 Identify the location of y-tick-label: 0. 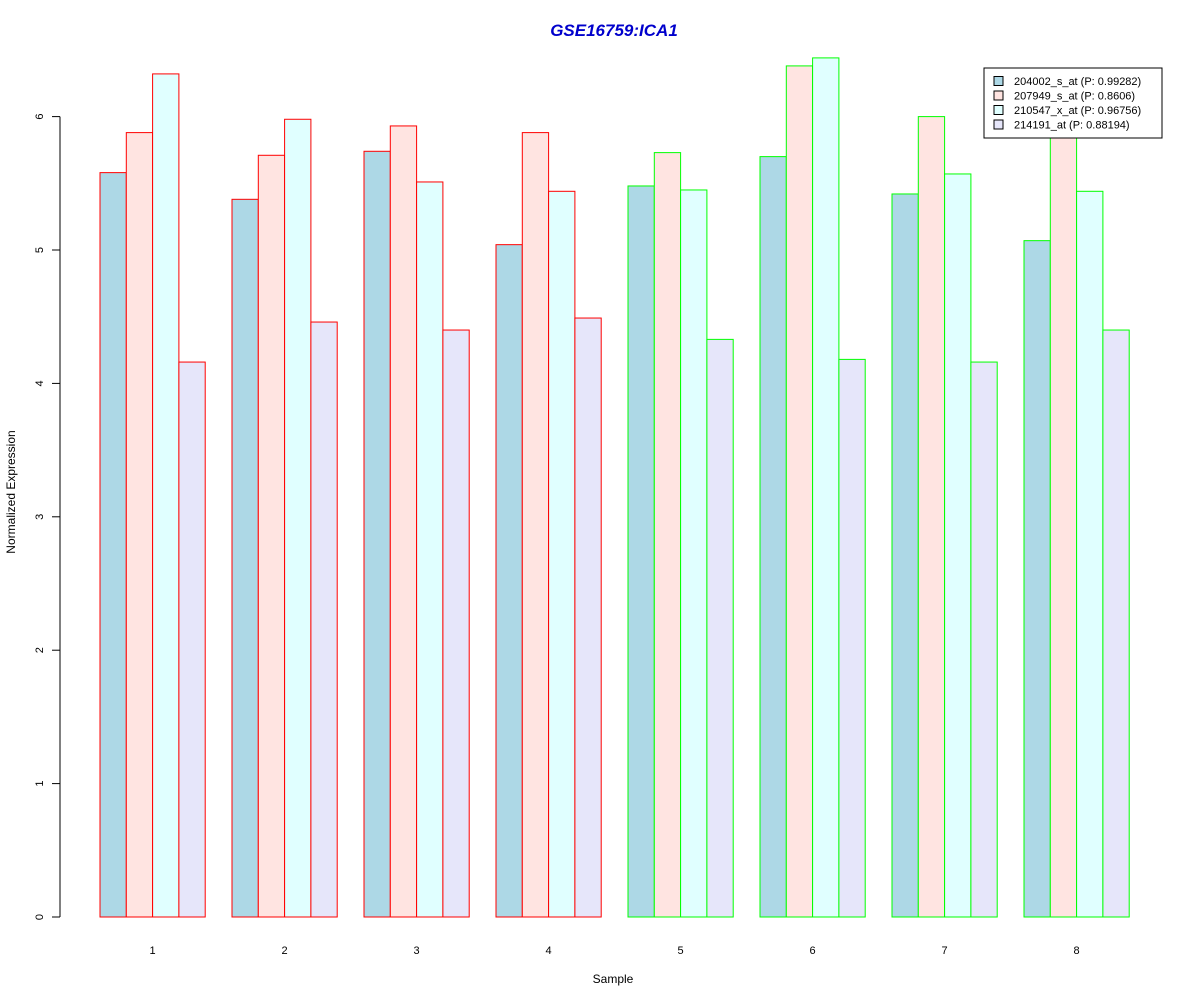
(40, 917).